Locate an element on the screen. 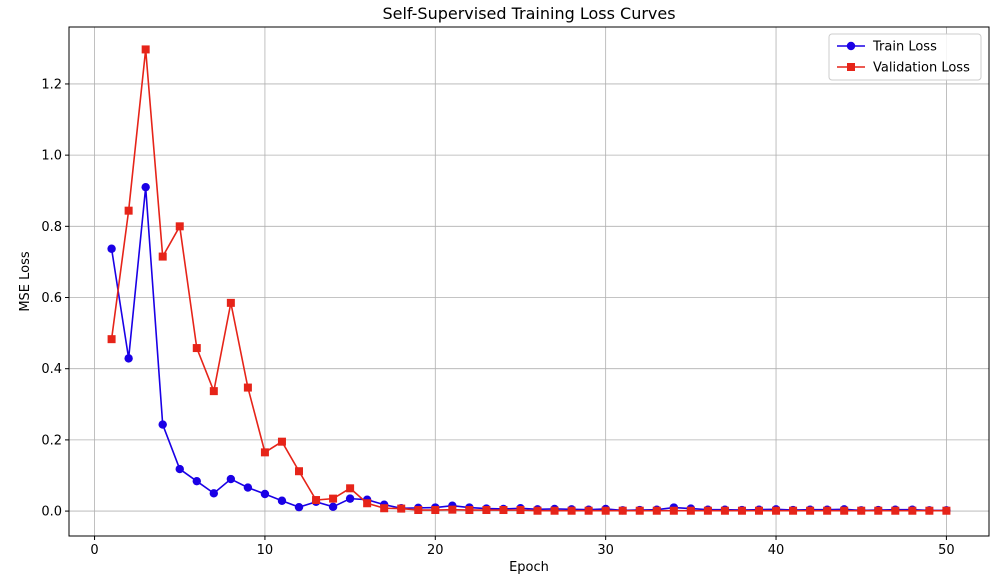 The width and height of the screenshot is (1000, 577). legend-label: Validation Loss is located at coordinates (921, 68).